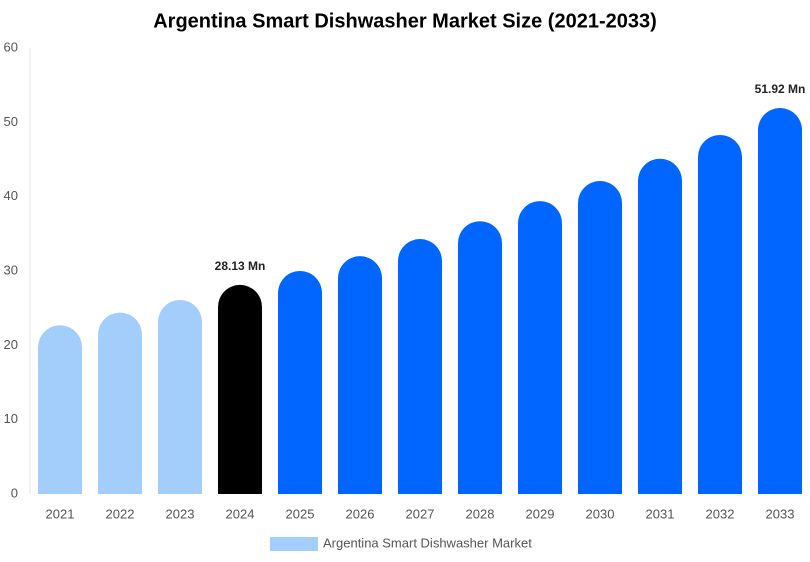  What do you see at coordinates (294, 544) in the screenshot?
I see `legend-swatch` at bounding box center [294, 544].